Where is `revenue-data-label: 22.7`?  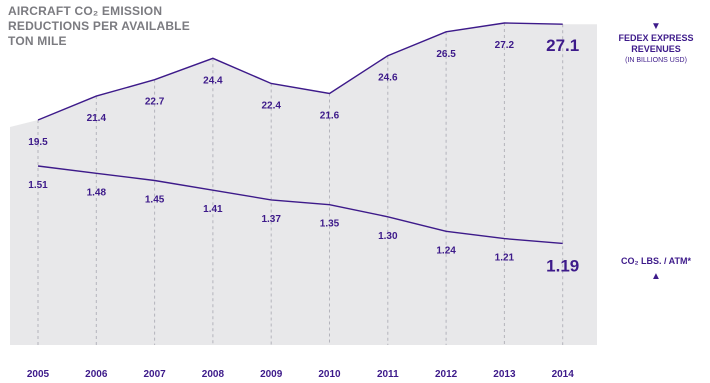
revenue-data-label: 22.7 is located at coordinates (155, 102).